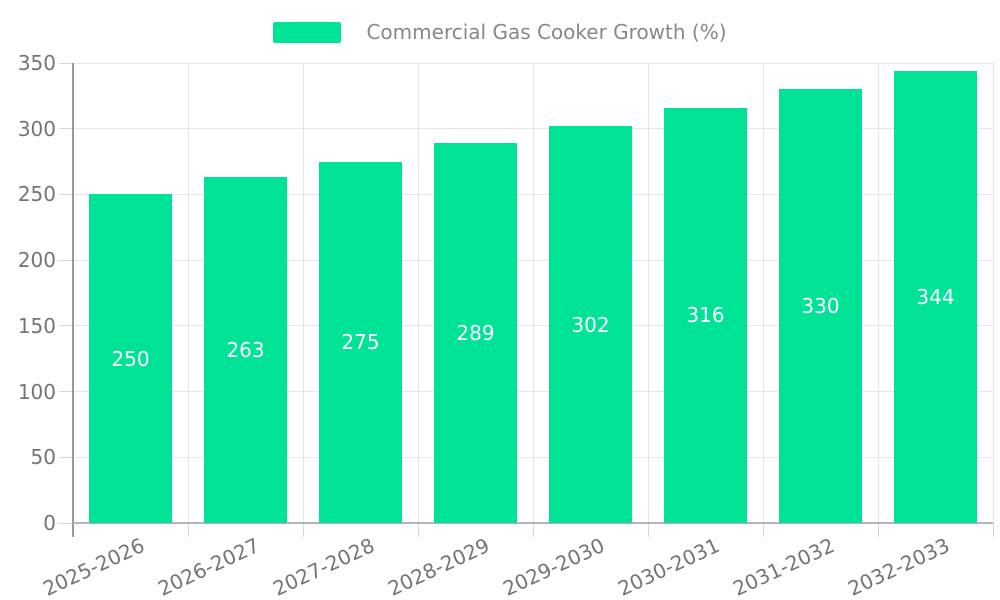  What do you see at coordinates (307, 32) in the screenshot?
I see `legend-swatch-icon` at bounding box center [307, 32].